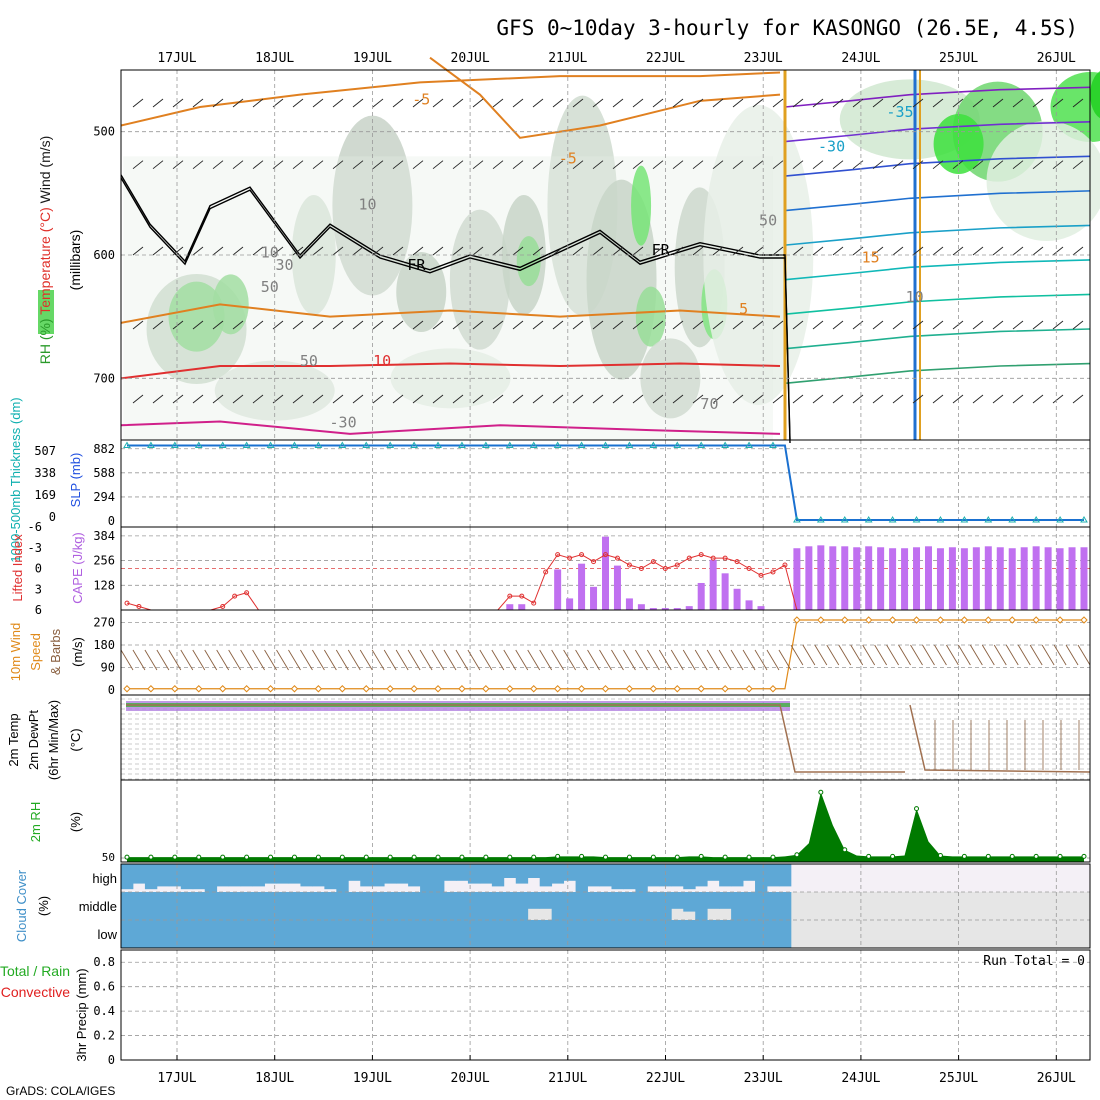 This screenshot has height=1100, width=1100. I want to click on cape-tick-label: 128, so click(104, 585).